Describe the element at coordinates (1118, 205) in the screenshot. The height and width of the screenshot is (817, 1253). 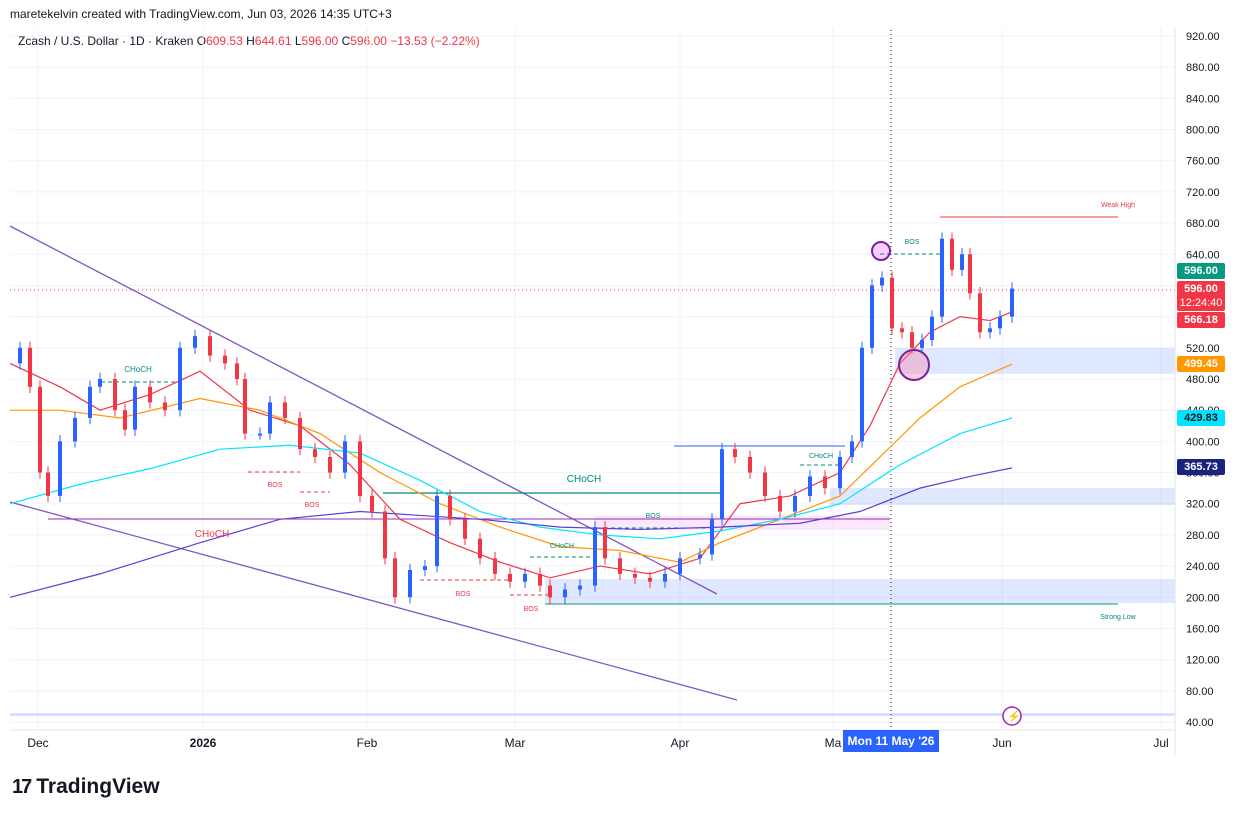
I see `annotation-label: Weak High` at that location.